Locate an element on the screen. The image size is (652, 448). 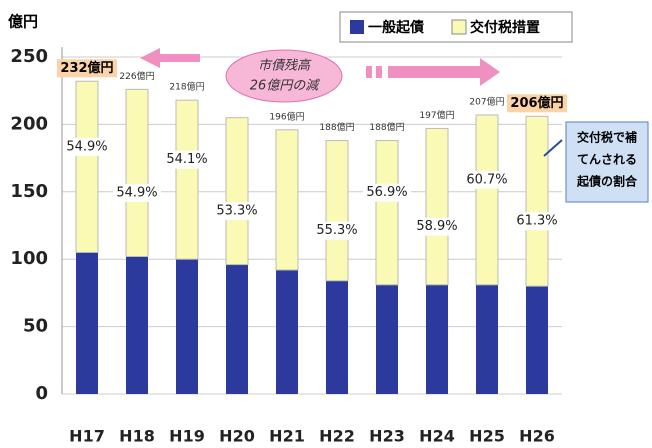
x-tick-label: H25 is located at coordinates (487, 436).